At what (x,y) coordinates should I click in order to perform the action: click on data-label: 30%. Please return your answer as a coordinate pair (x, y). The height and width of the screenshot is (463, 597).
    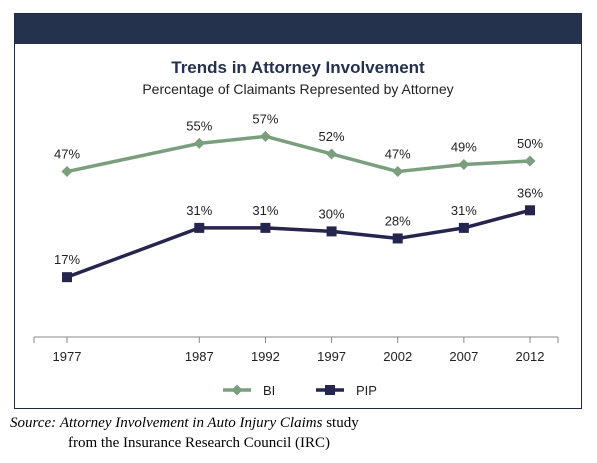
    Looking at the image, I should click on (332, 213).